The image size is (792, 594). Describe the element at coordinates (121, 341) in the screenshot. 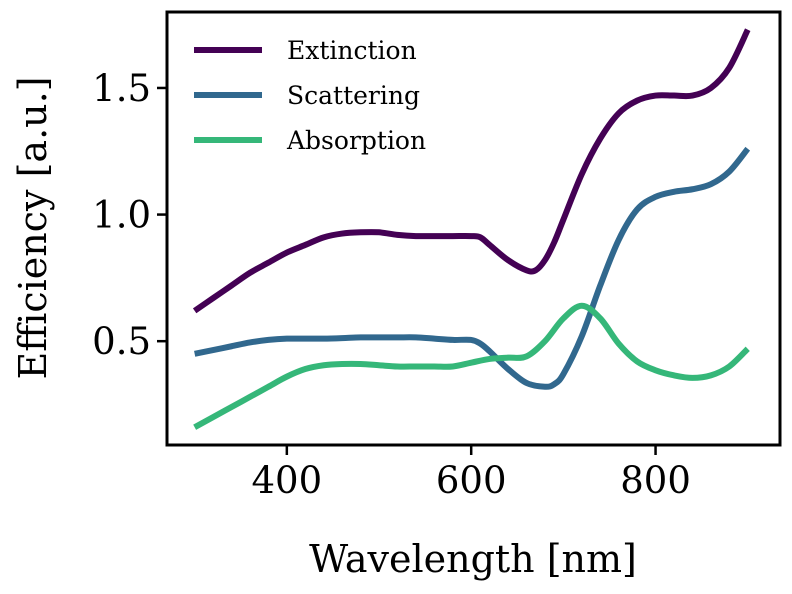

I see `y-tick-label: 0.5` at that location.